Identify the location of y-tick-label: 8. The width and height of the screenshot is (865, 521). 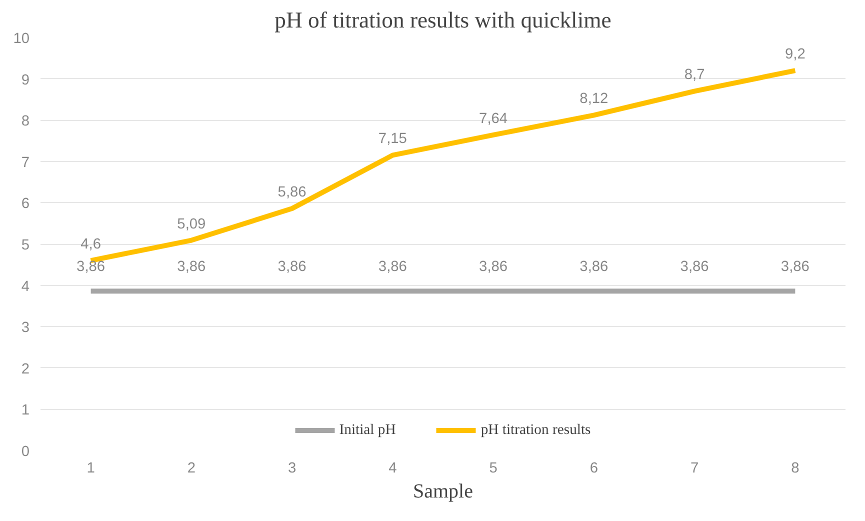
(25, 122).